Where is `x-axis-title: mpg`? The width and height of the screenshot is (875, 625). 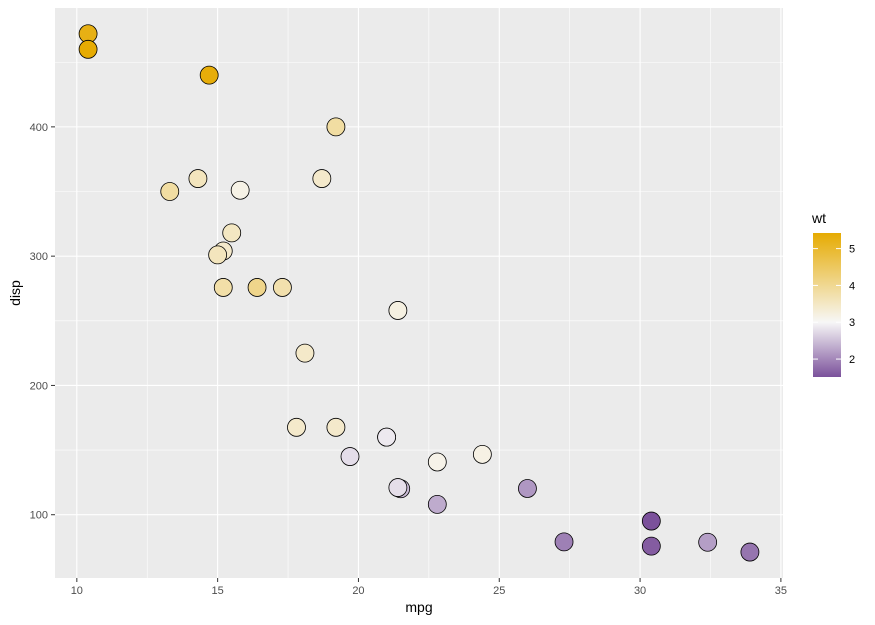 x-axis-title: mpg is located at coordinates (418, 607).